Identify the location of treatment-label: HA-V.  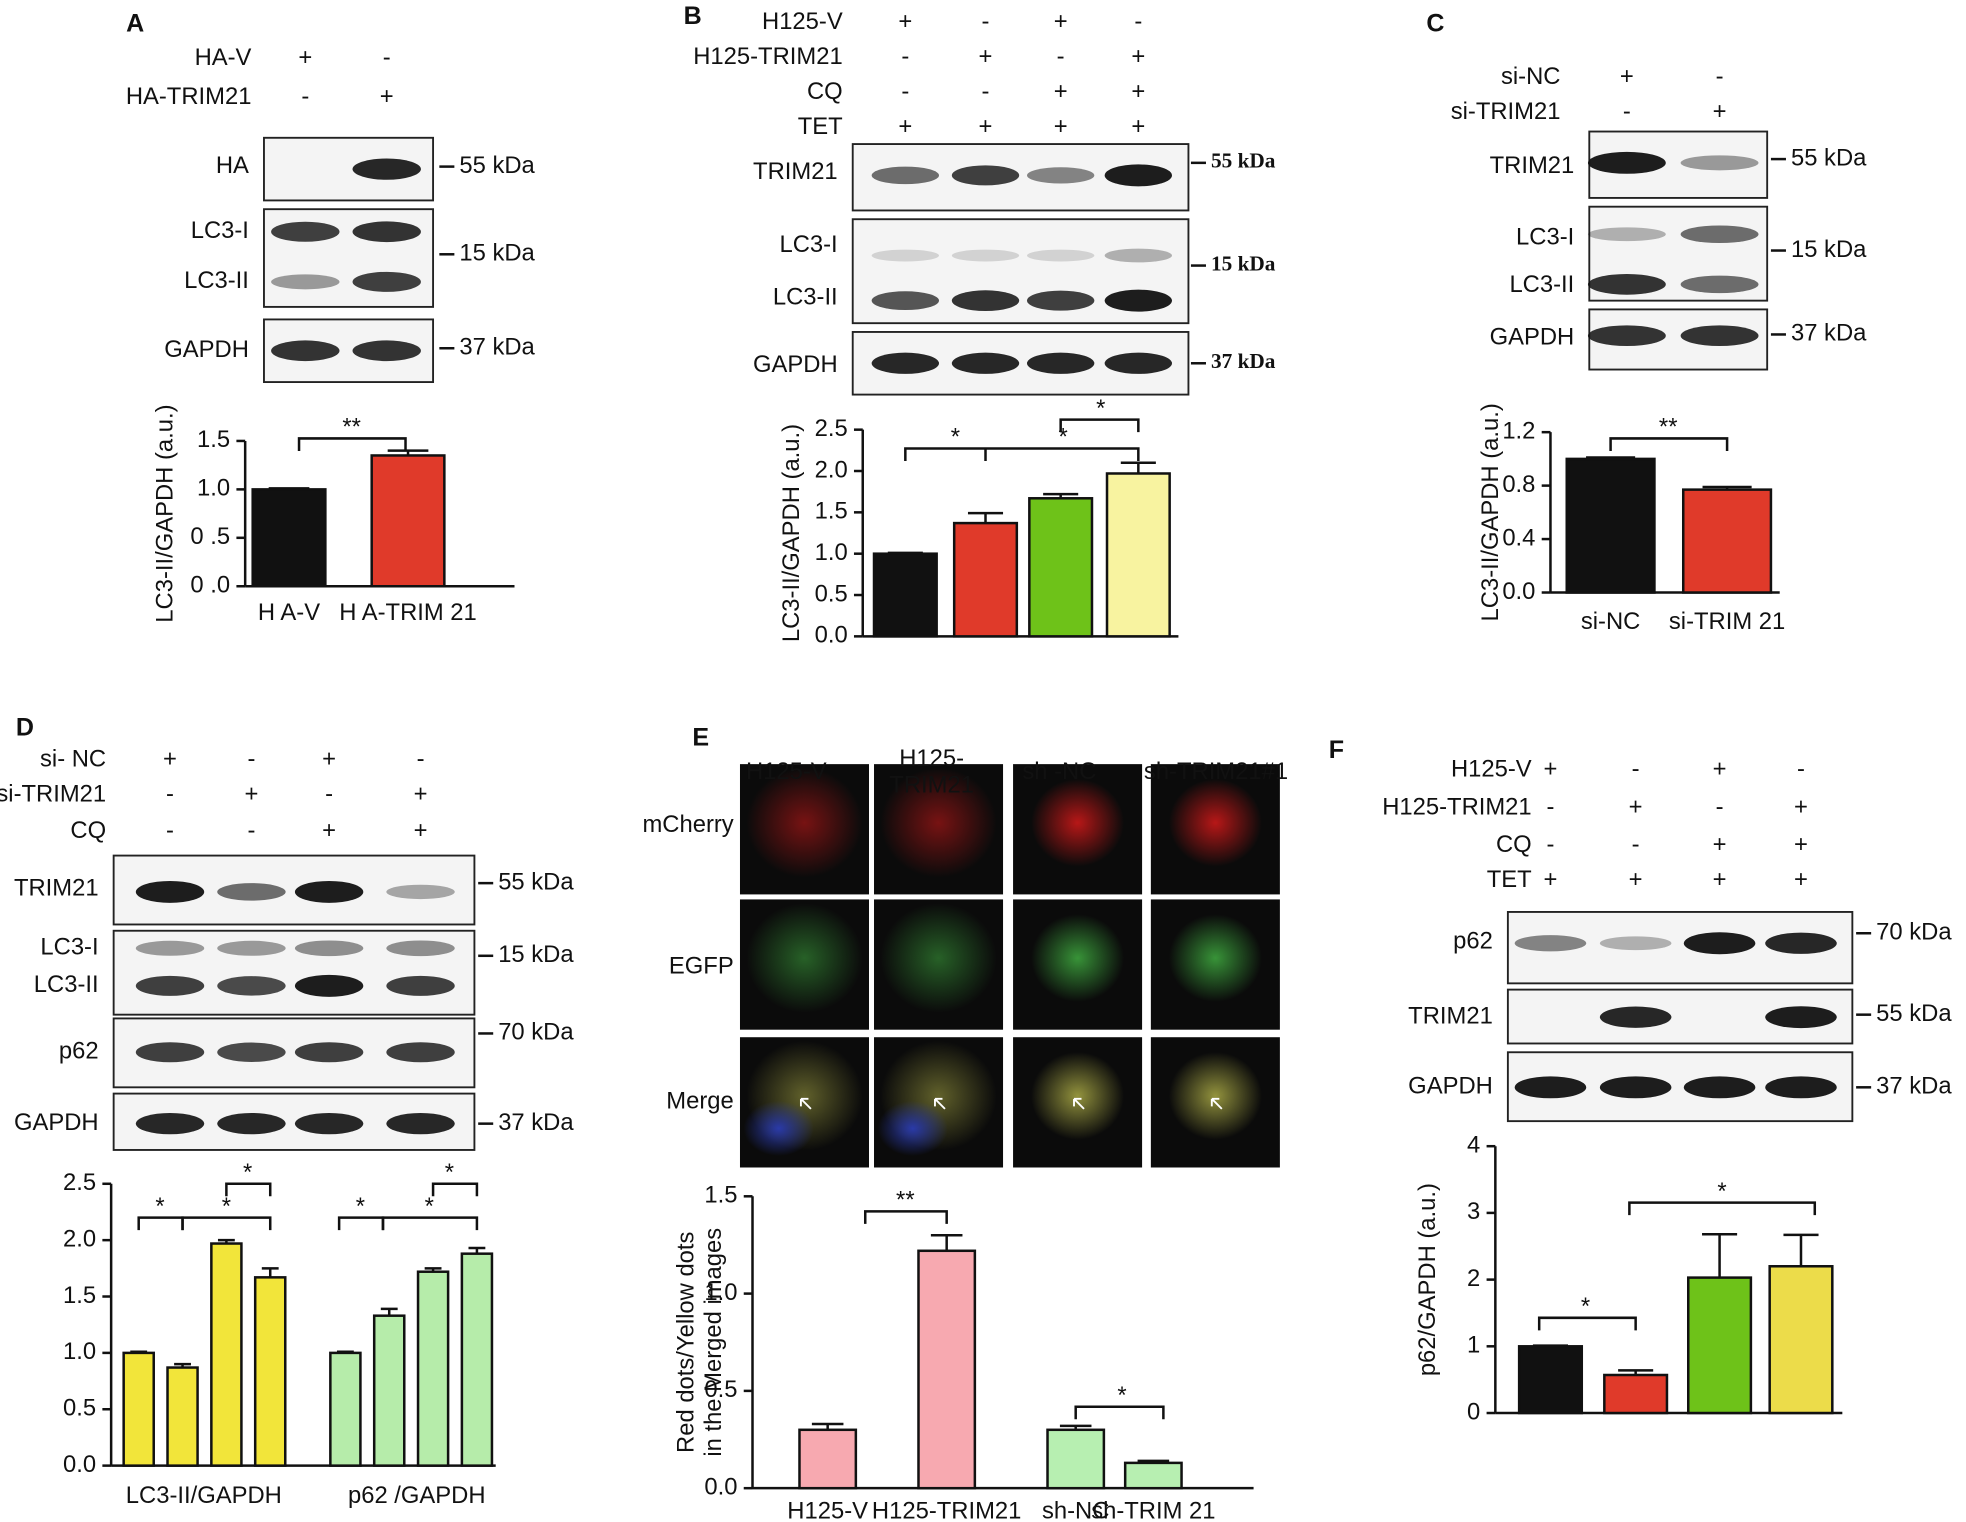
(223, 57).